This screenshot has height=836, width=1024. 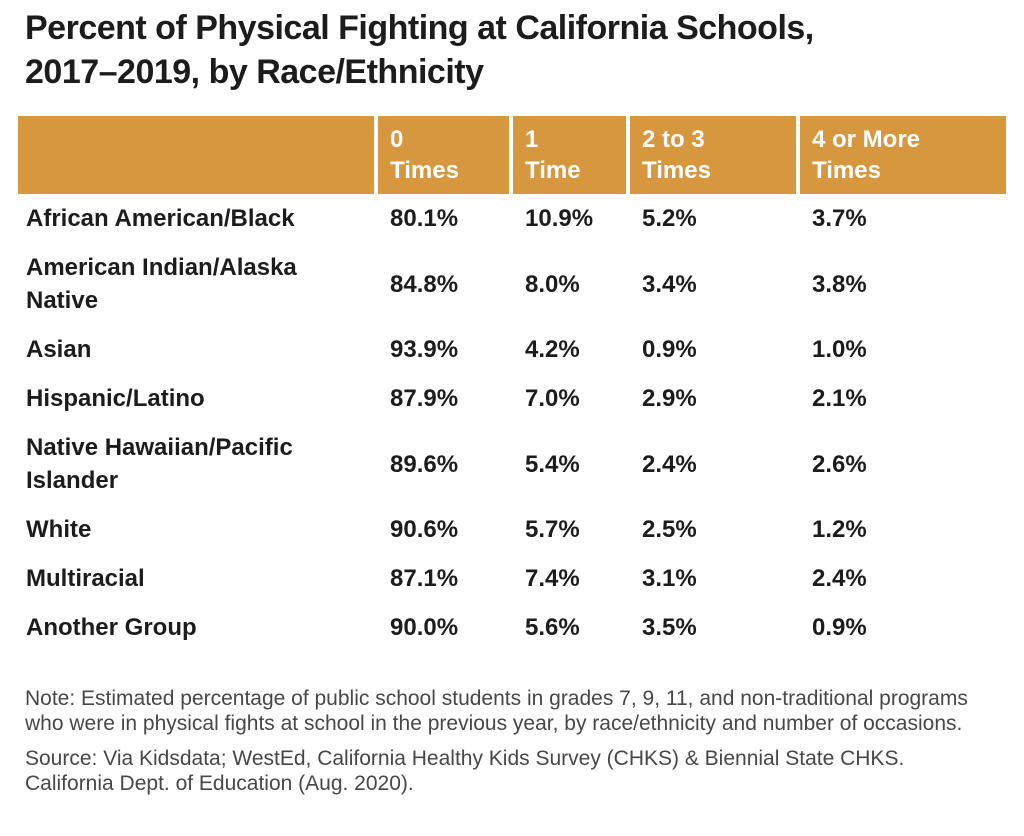 What do you see at coordinates (443, 155) in the screenshot?
I see `header-cell-0-times: 0 Times` at bounding box center [443, 155].